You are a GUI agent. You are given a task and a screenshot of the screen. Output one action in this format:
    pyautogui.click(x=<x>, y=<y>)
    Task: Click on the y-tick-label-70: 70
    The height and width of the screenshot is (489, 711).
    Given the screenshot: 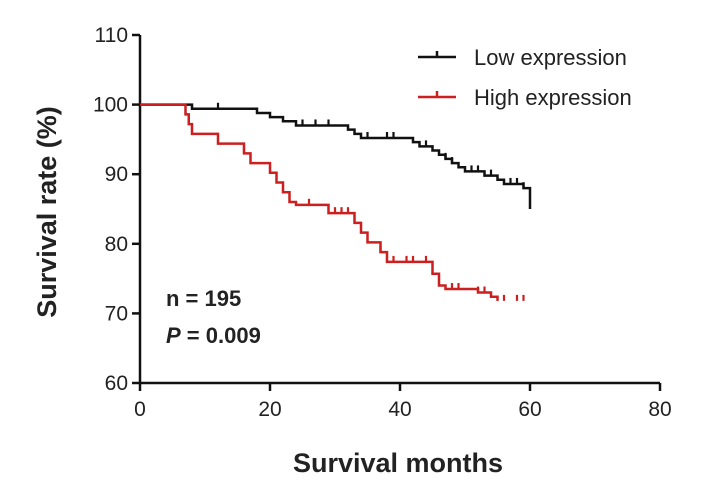 What is the action you would take?
    pyautogui.click(x=116, y=313)
    